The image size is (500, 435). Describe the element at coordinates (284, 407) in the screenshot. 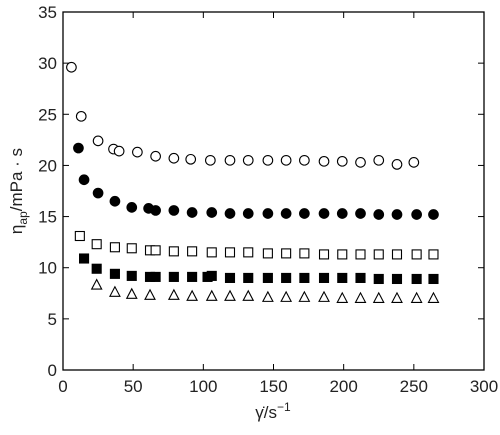

I see `x-label-sup: −1` at that location.